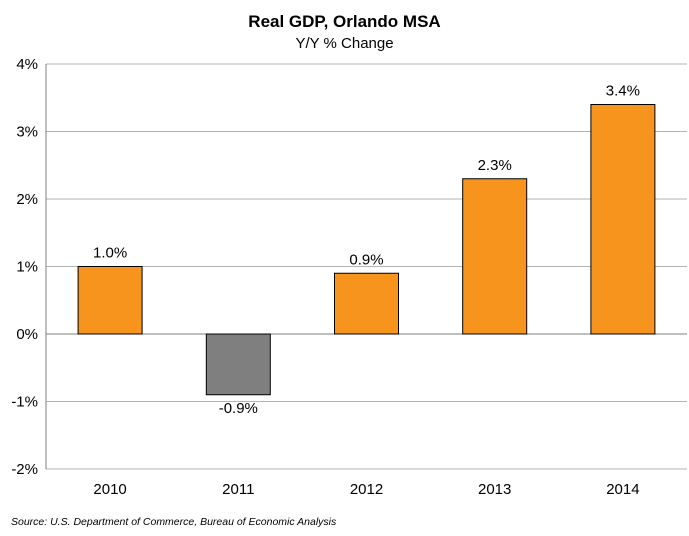  What do you see at coordinates (344, 43) in the screenshot?
I see `chart-subtitle: Y/Y % Change` at bounding box center [344, 43].